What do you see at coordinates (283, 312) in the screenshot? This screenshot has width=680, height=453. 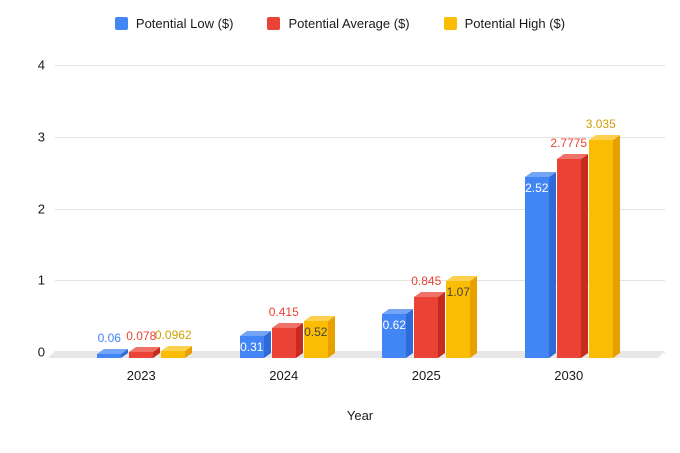 I see `bar-value-label: 0.415` at bounding box center [283, 312].